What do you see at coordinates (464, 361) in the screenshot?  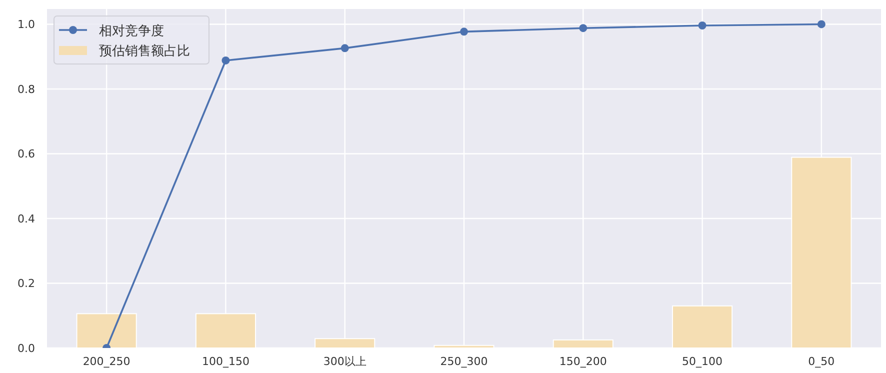 I see `x-tick-label: 250_300` at bounding box center [464, 361].